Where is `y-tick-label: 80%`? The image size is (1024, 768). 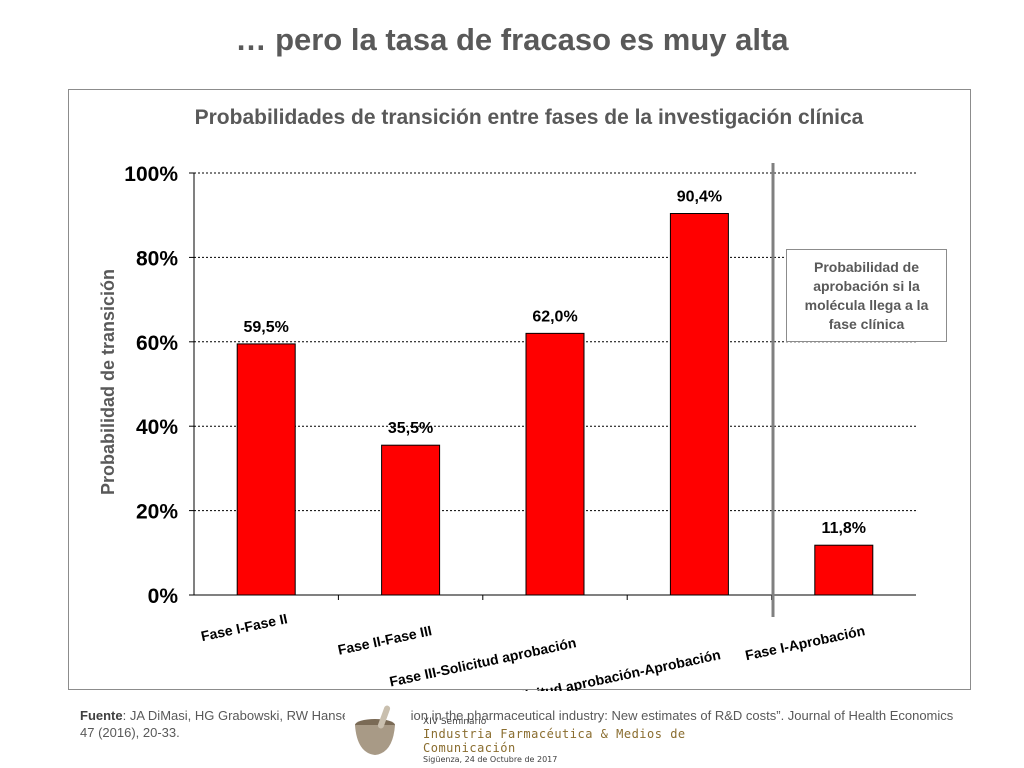
y-tick-label: 80% is located at coordinates (157, 258).